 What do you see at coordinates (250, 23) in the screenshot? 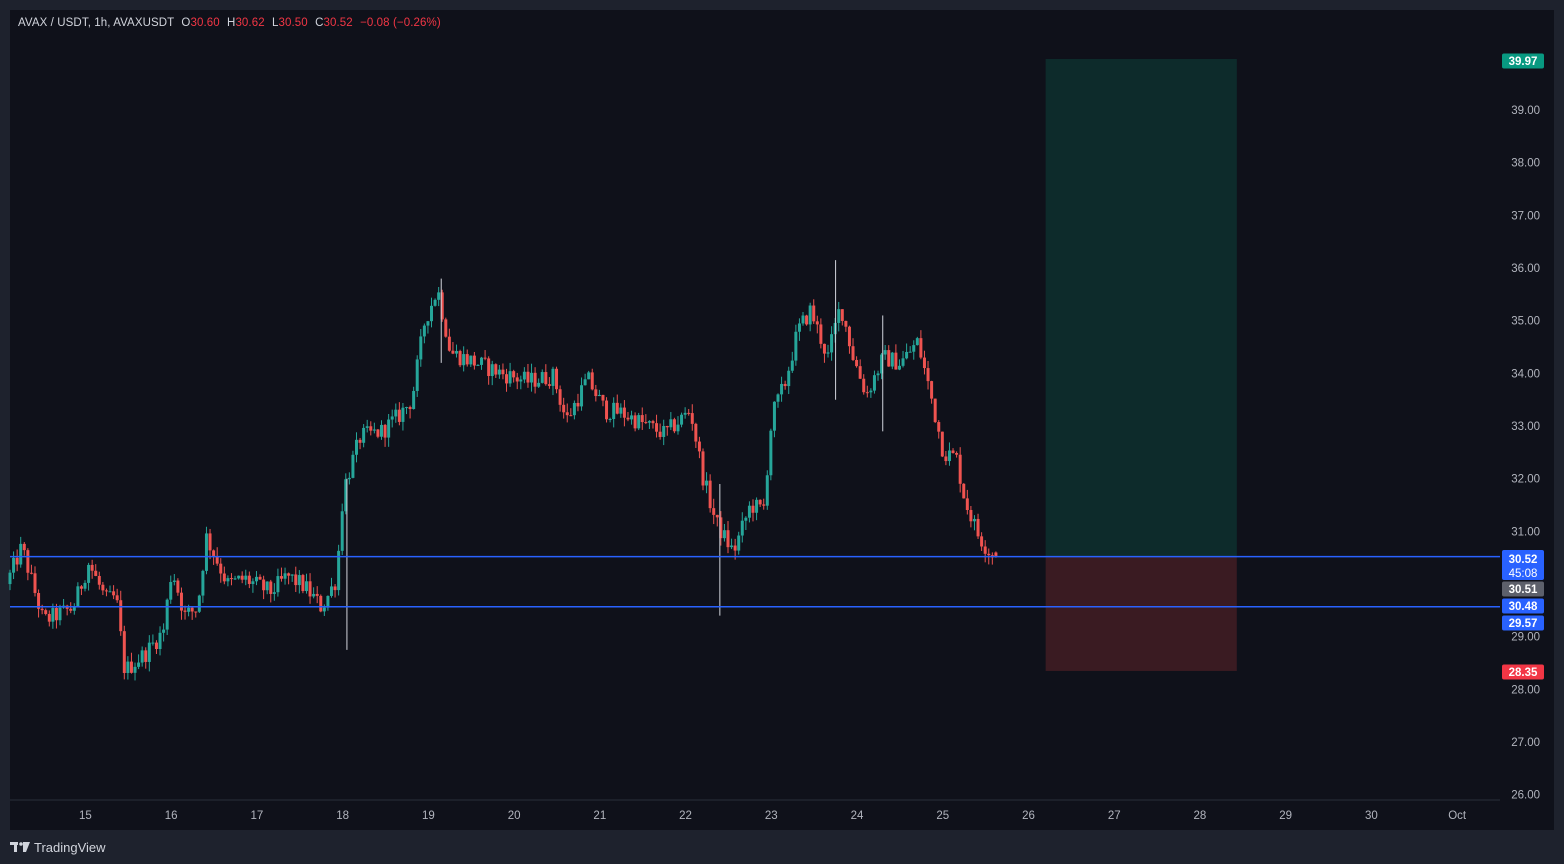
I see `high-value: 30.62` at bounding box center [250, 23].